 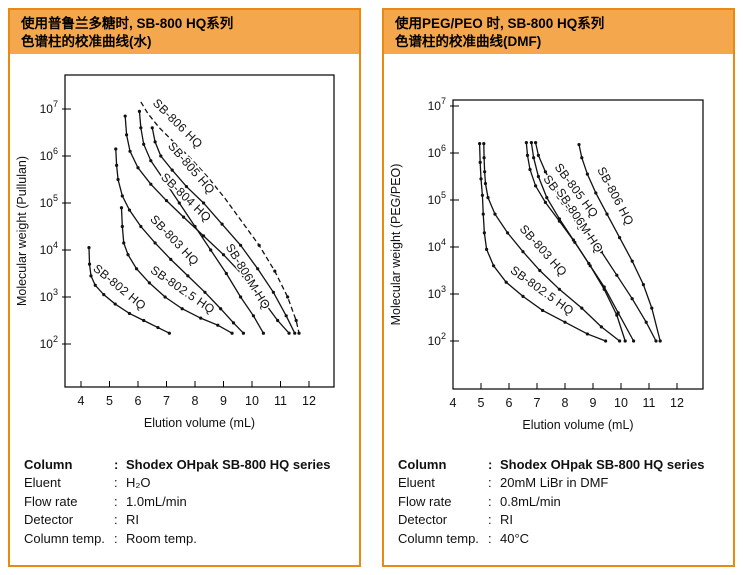 I want to click on condition-row-eluent: Eluent: H₂O, so click(x=188, y=483).